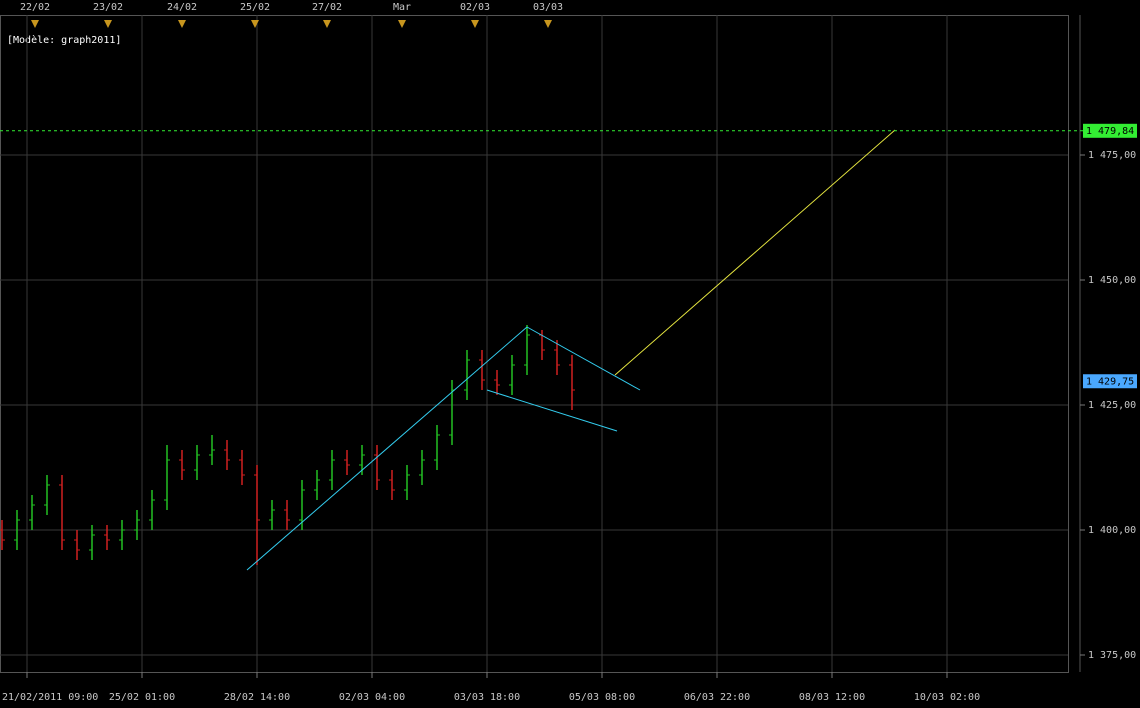 This screenshot has width=1140, height=708. Describe the element at coordinates (1112, 280) in the screenshot. I see `y-tick-label: 1 450,00` at that location.